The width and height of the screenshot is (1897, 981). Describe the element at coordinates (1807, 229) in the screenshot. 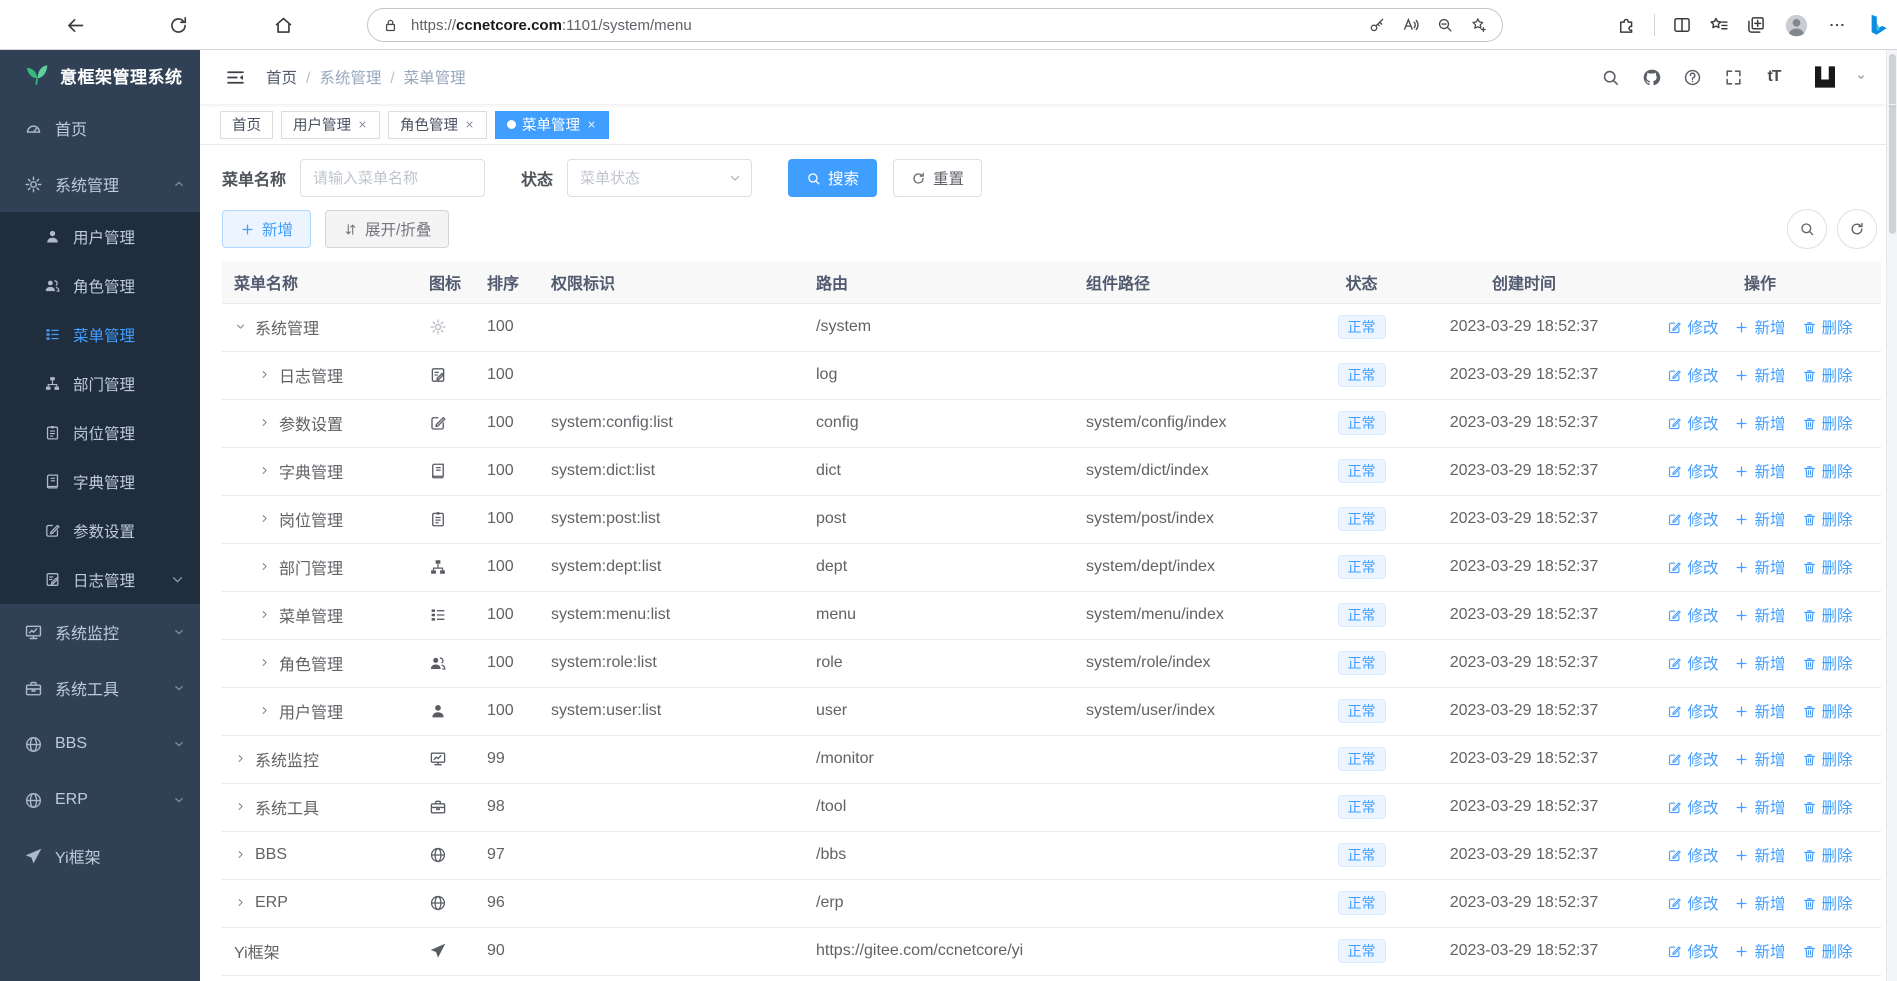

I see `show-search-button` at that location.